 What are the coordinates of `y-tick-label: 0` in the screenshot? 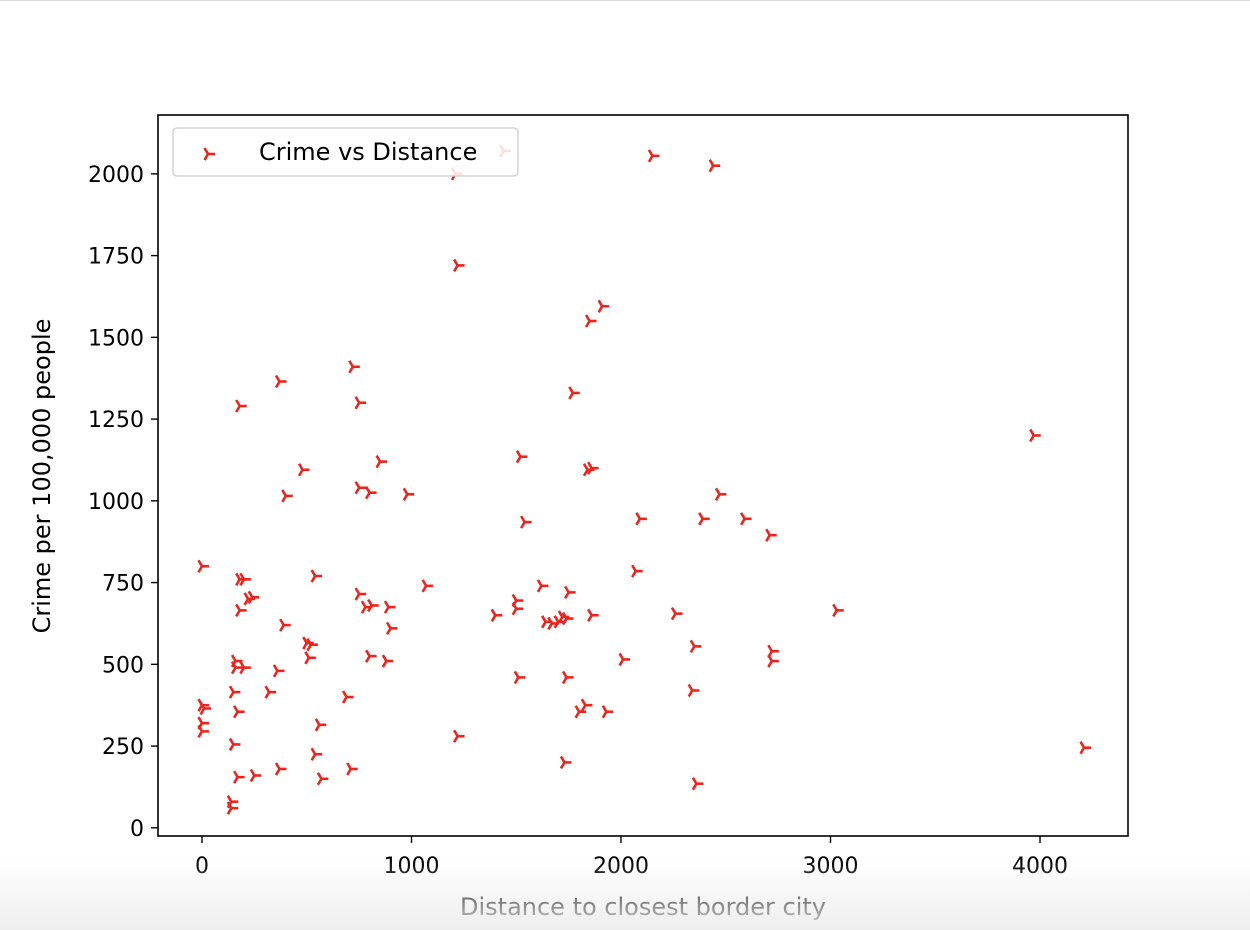 It's located at (137, 829).